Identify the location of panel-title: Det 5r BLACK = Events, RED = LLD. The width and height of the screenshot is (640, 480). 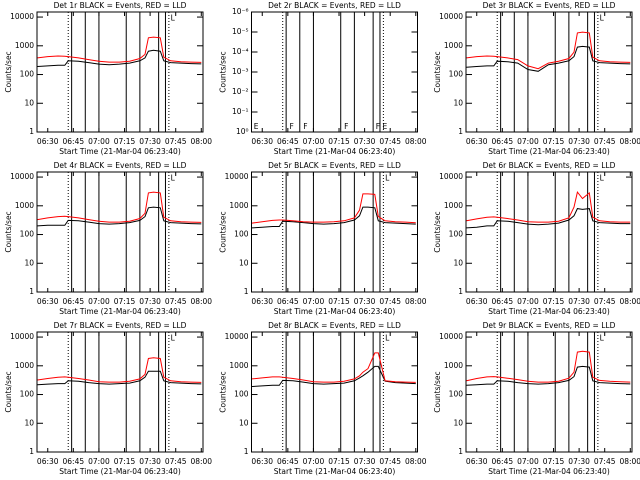
(334, 165).